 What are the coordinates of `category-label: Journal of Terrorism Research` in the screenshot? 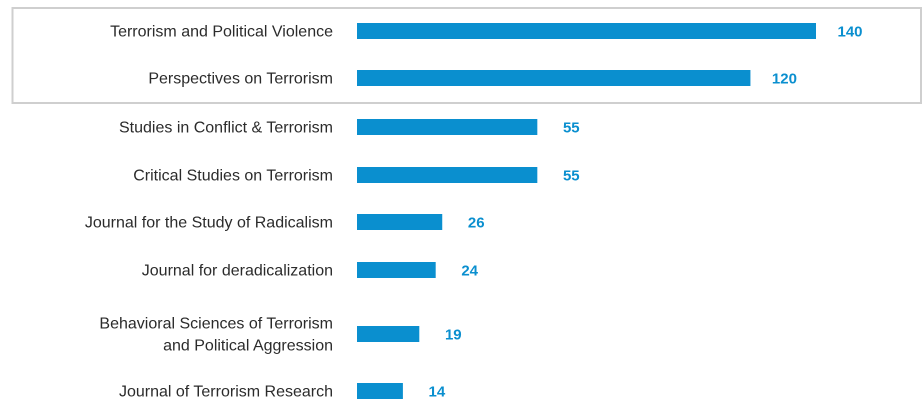 It's located at (226, 392).